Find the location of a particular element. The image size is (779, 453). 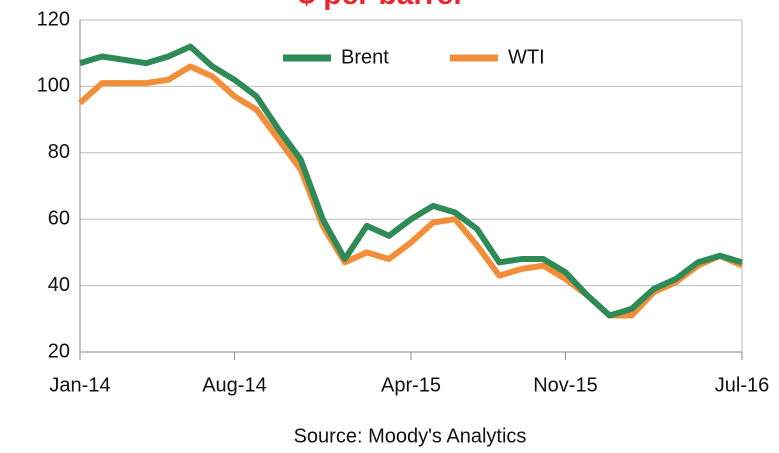

y-tick-label: 40 is located at coordinates (59, 285).